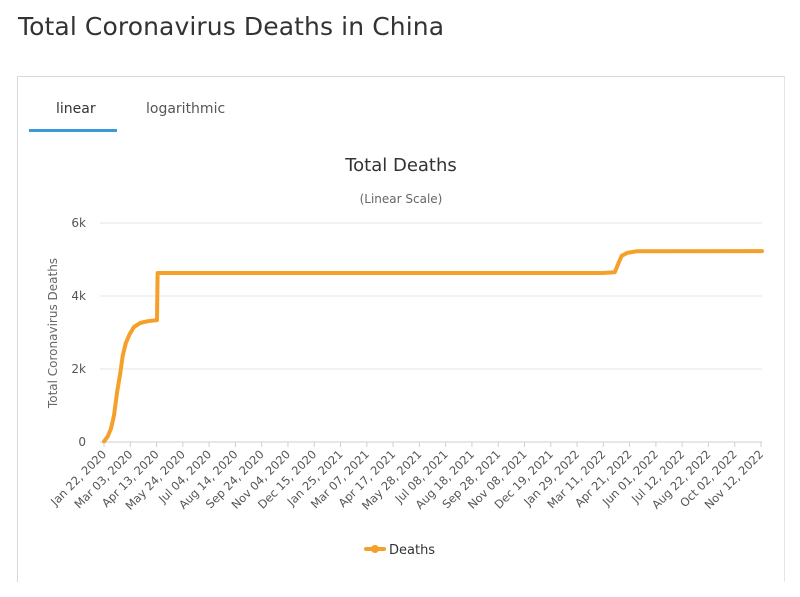 The width and height of the screenshot is (800, 597). I want to click on y-tick-label: 2k, so click(78, 369).